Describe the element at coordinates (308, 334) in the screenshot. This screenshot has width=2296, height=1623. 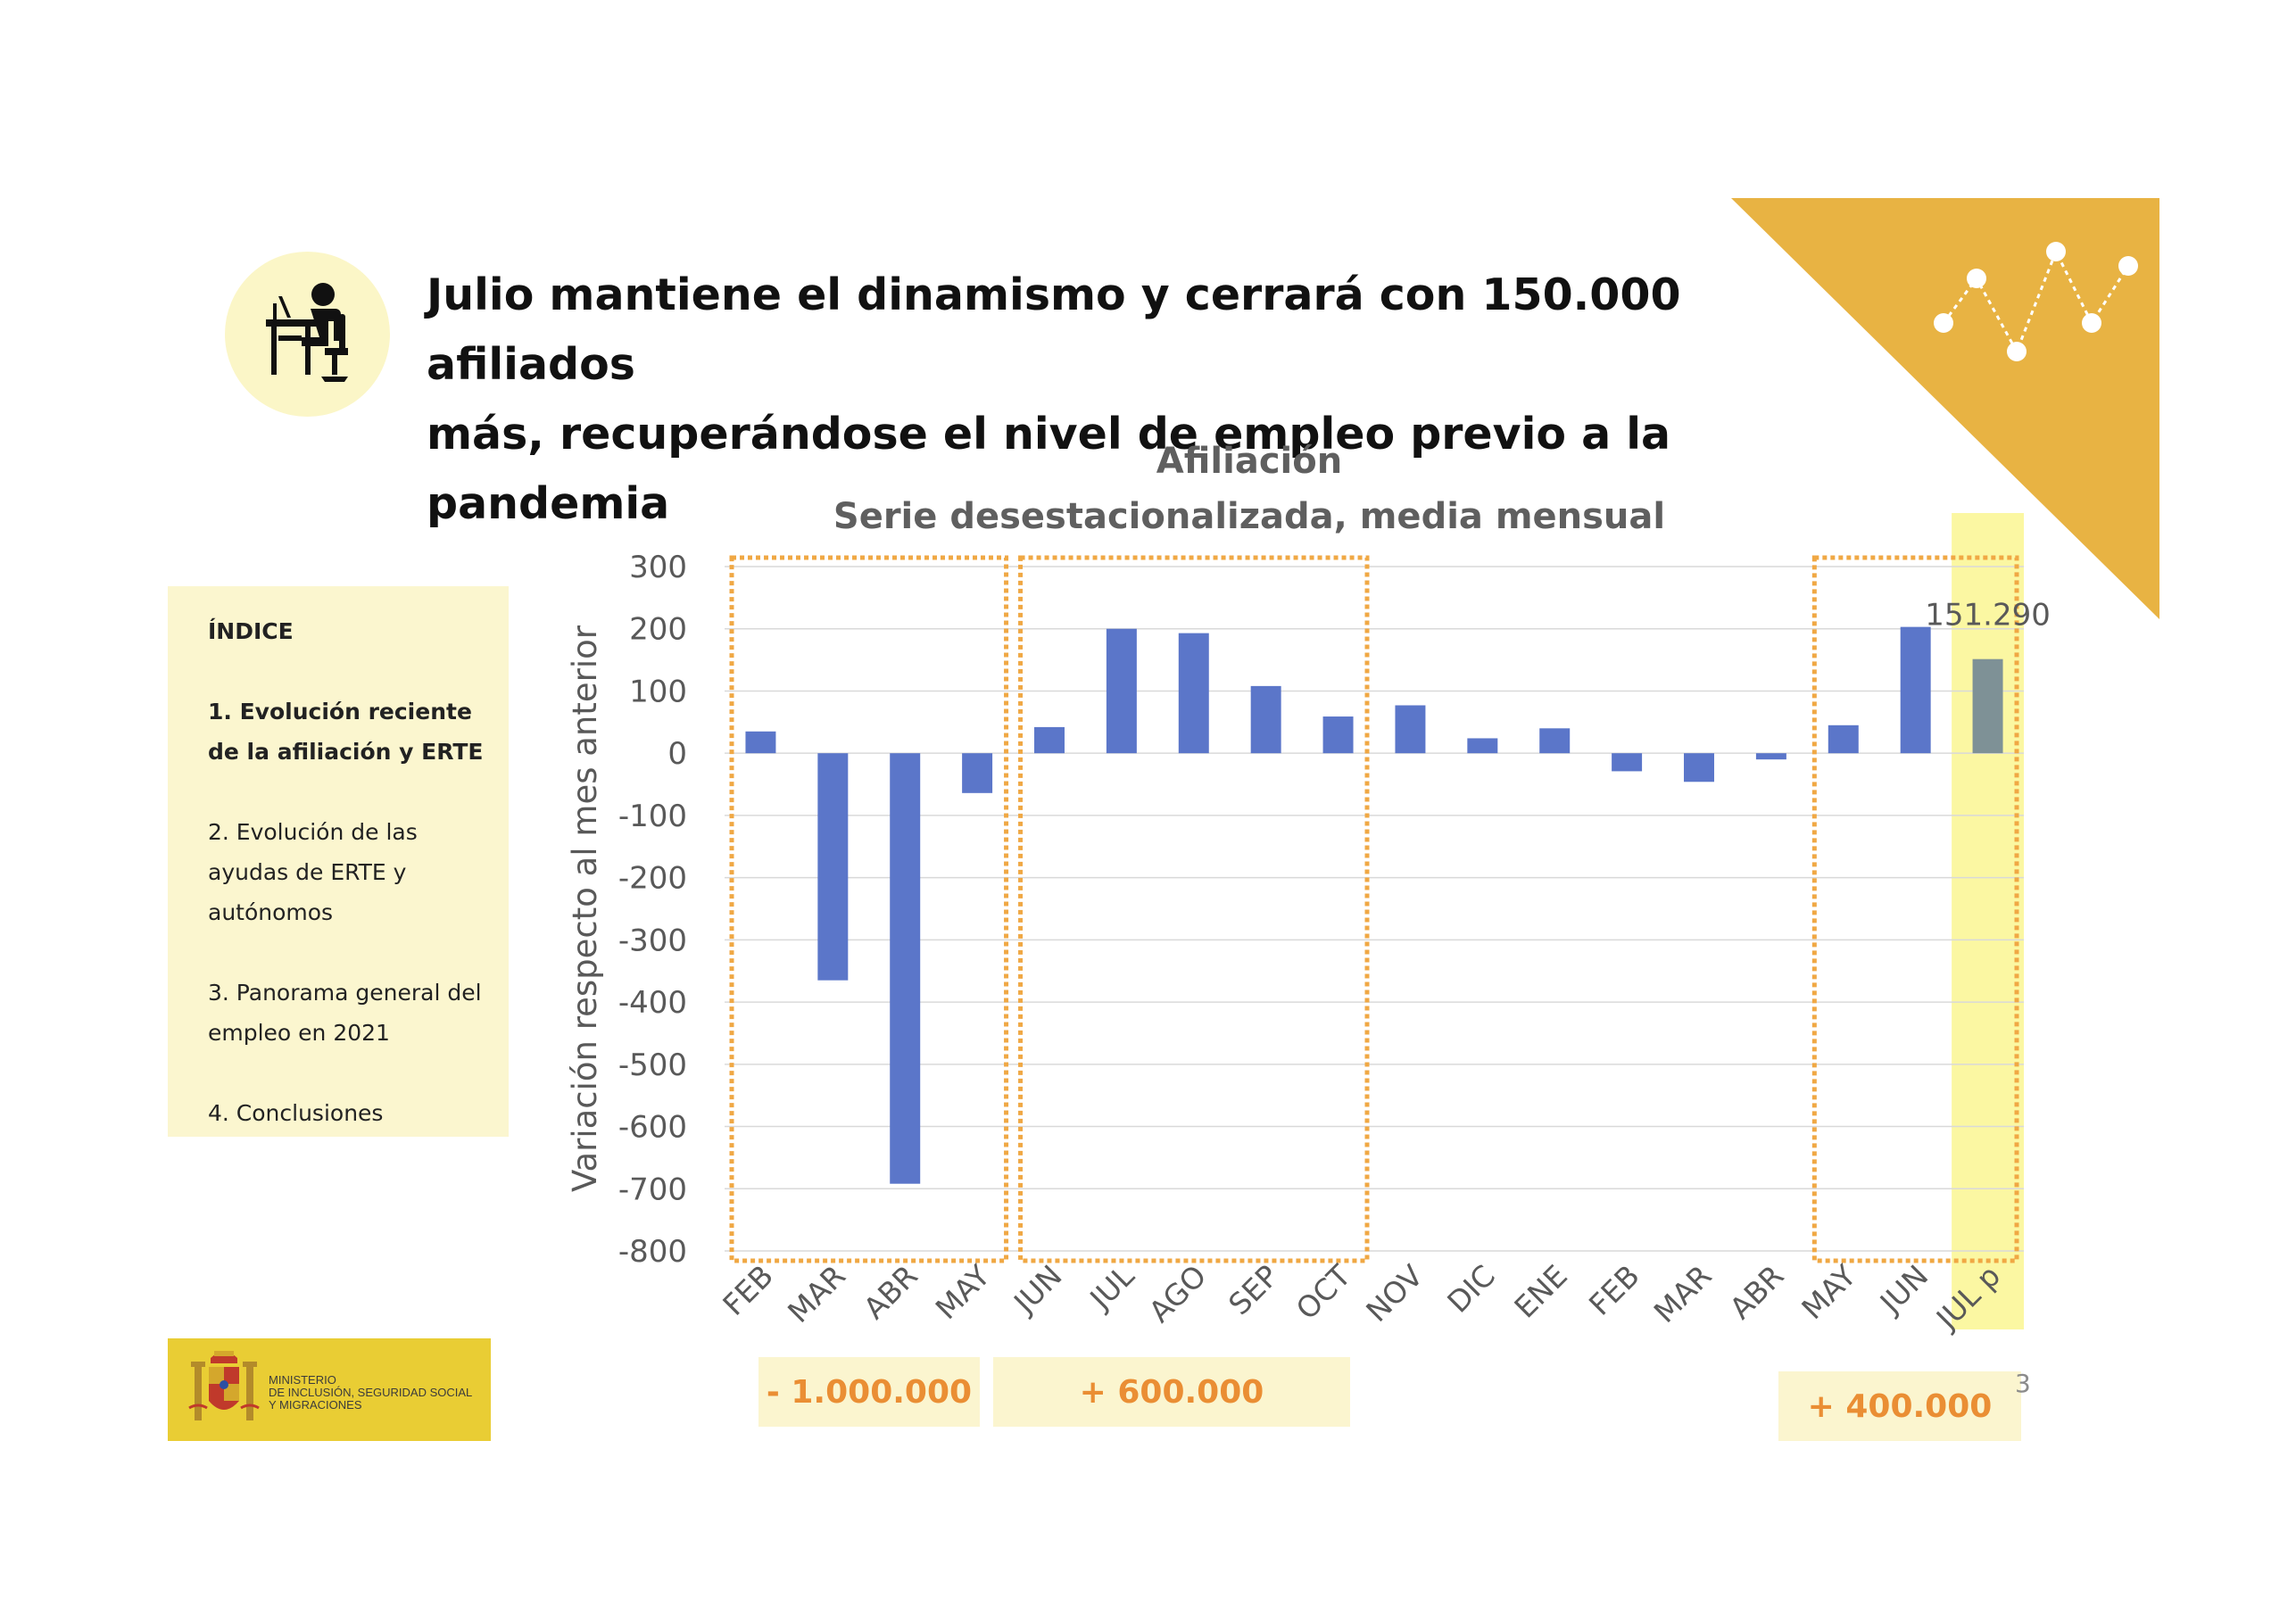
I see `person-at-computer-icon` at that location.